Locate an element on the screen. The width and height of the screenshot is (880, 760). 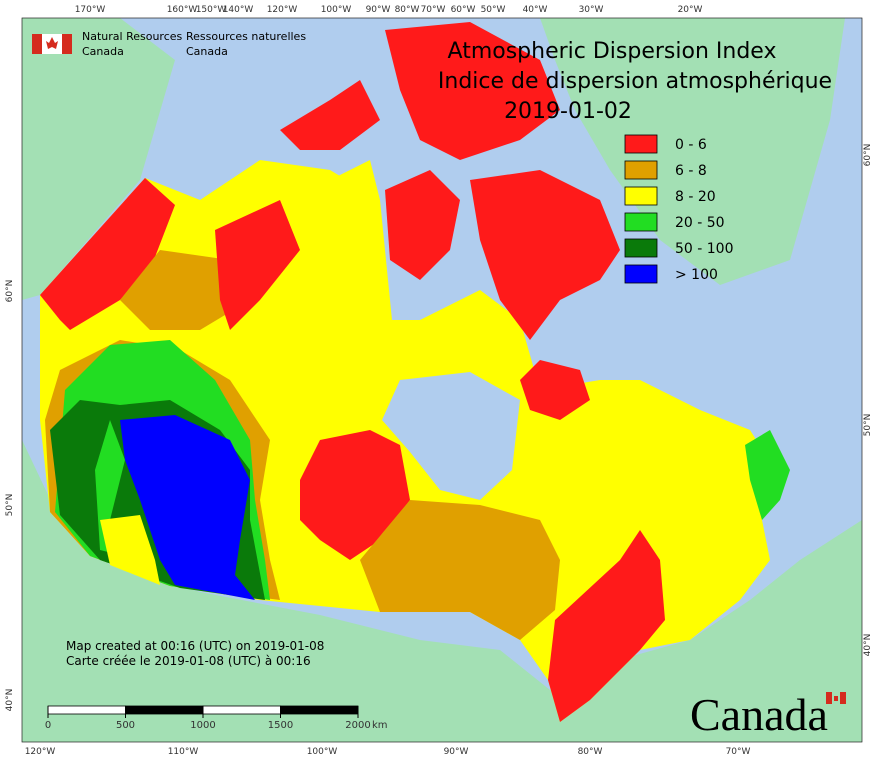
scale-label: 2000 is located at coordinates (357, 725).